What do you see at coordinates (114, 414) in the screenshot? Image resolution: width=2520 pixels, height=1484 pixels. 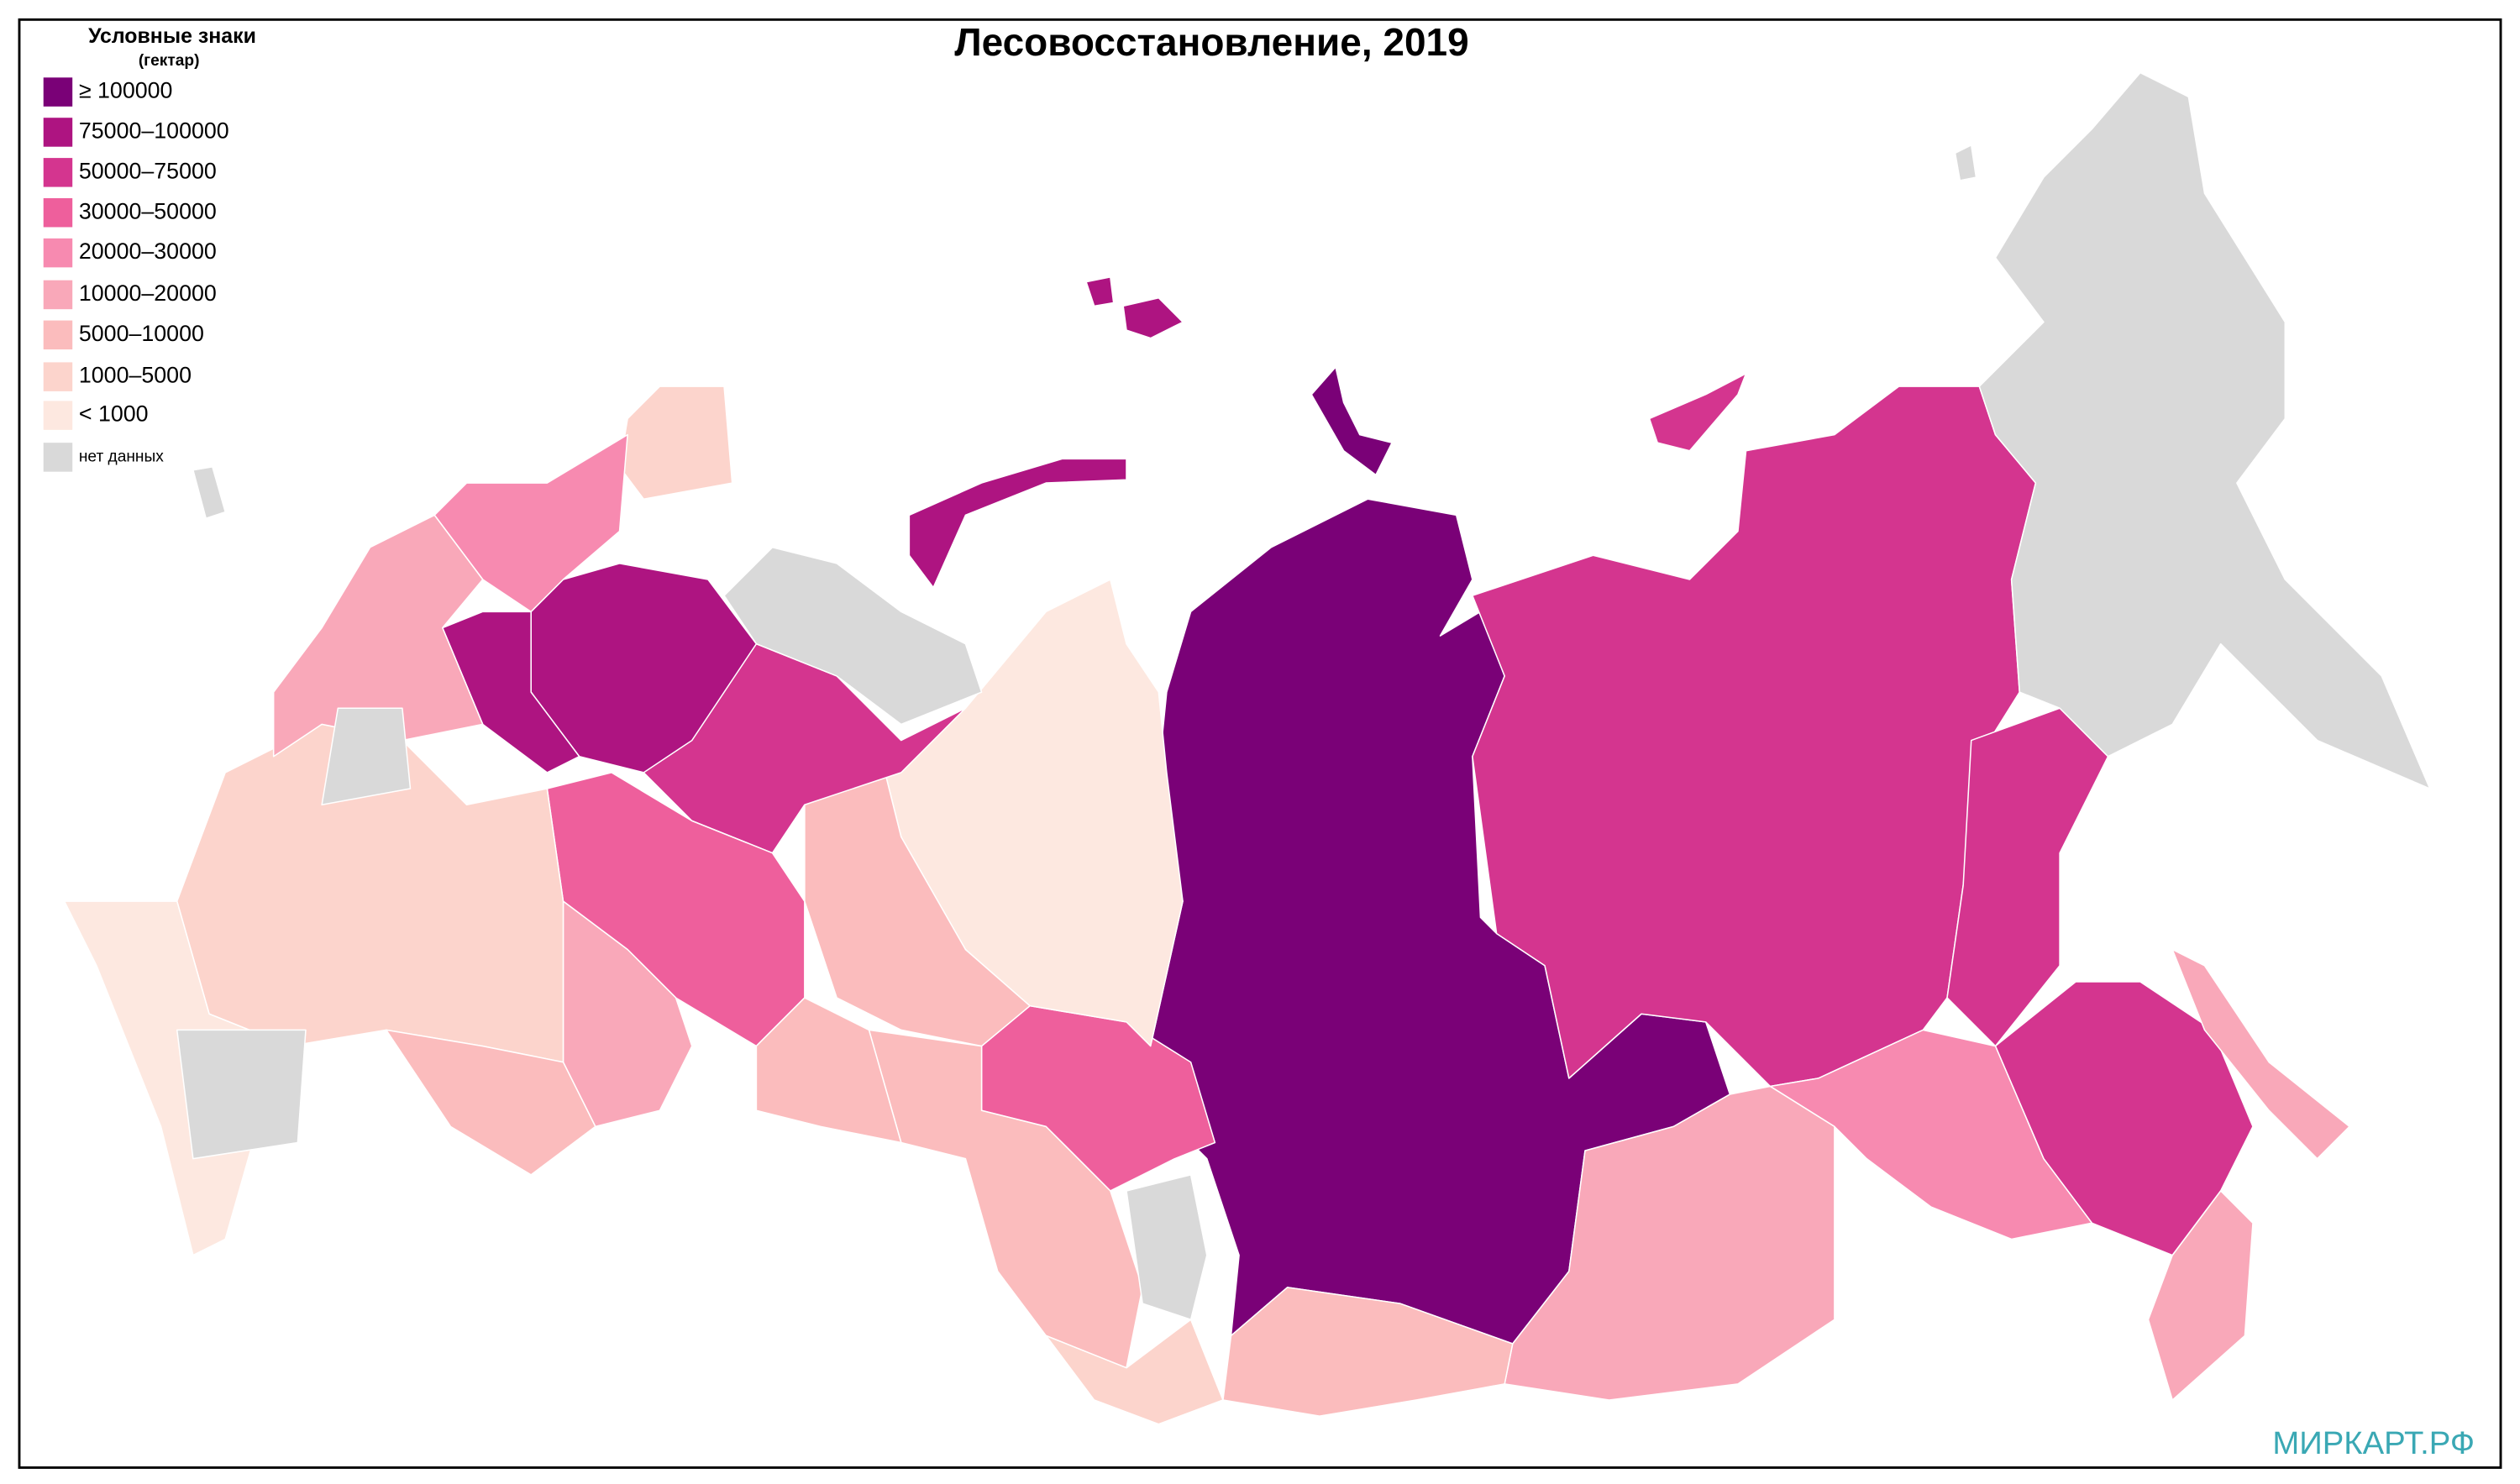 I see `legend-label: < 1000` at bounding box center [114, 414].